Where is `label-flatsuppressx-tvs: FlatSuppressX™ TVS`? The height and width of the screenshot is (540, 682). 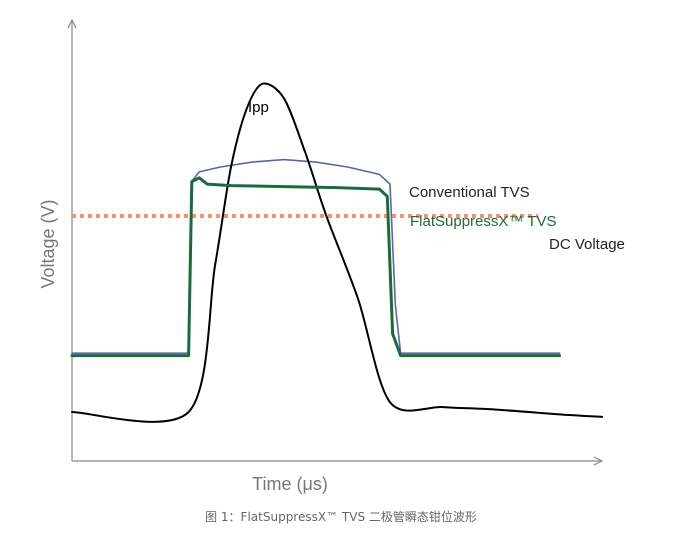 label-flatsuppressx-tvs: FlatSuppressX™ TVS is located at coordinates (483, 221).